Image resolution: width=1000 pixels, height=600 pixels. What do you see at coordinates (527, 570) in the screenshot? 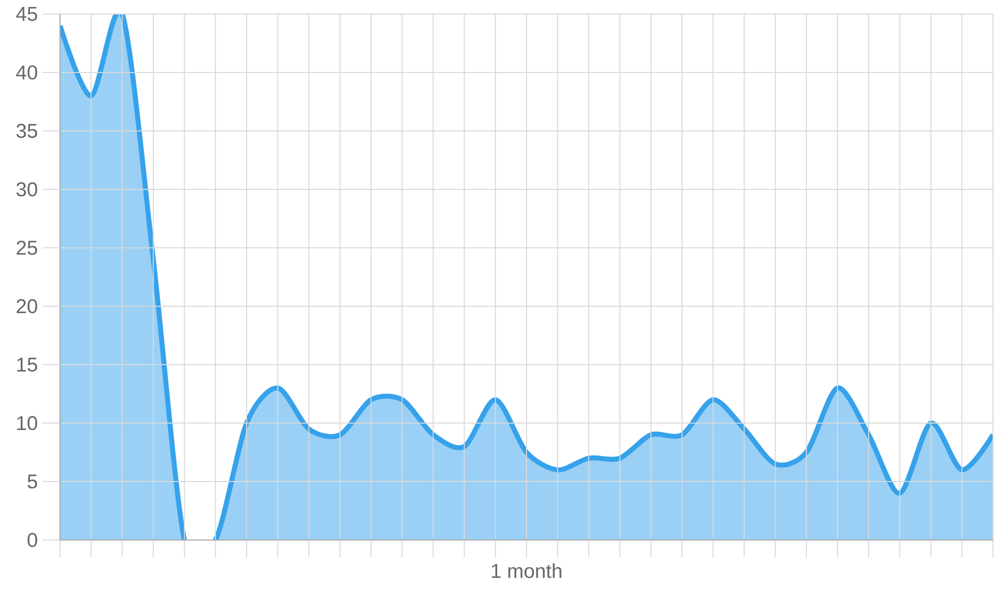
I see `x-tick-label: 1 month` at bounding box center [527, 570].